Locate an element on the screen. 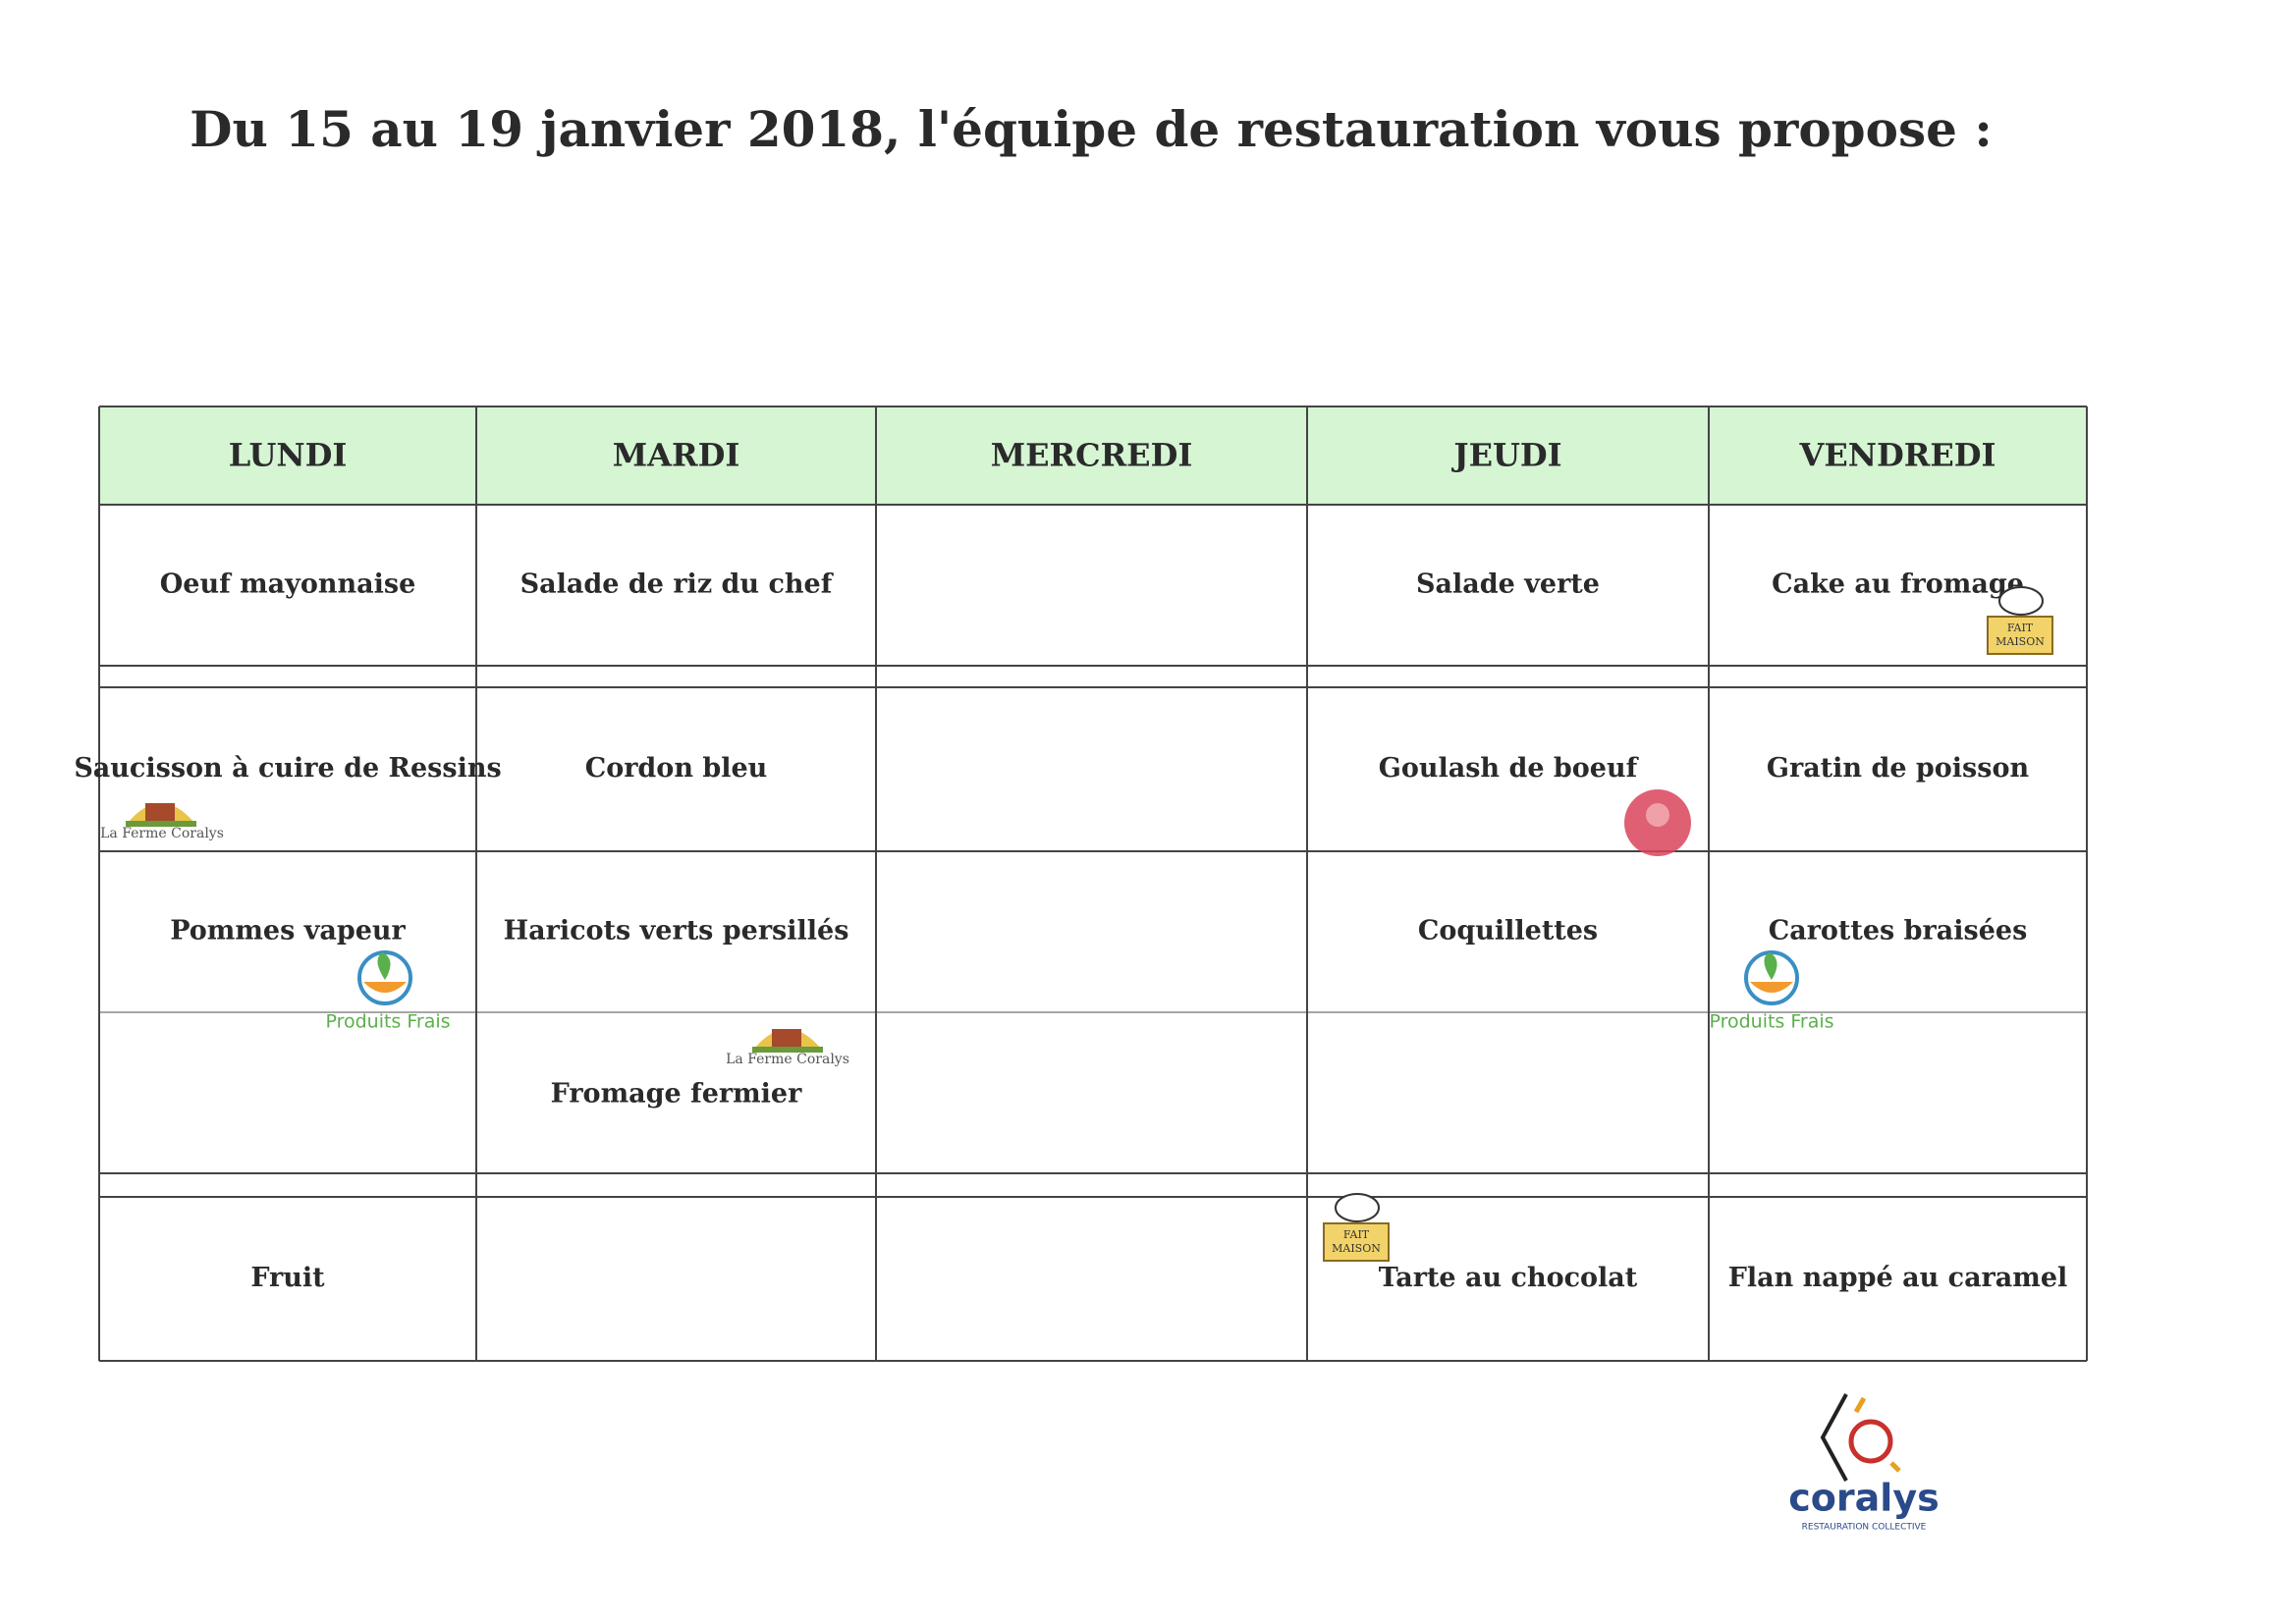  dish: Cake au fromage is located at coordinates (1898, 584).